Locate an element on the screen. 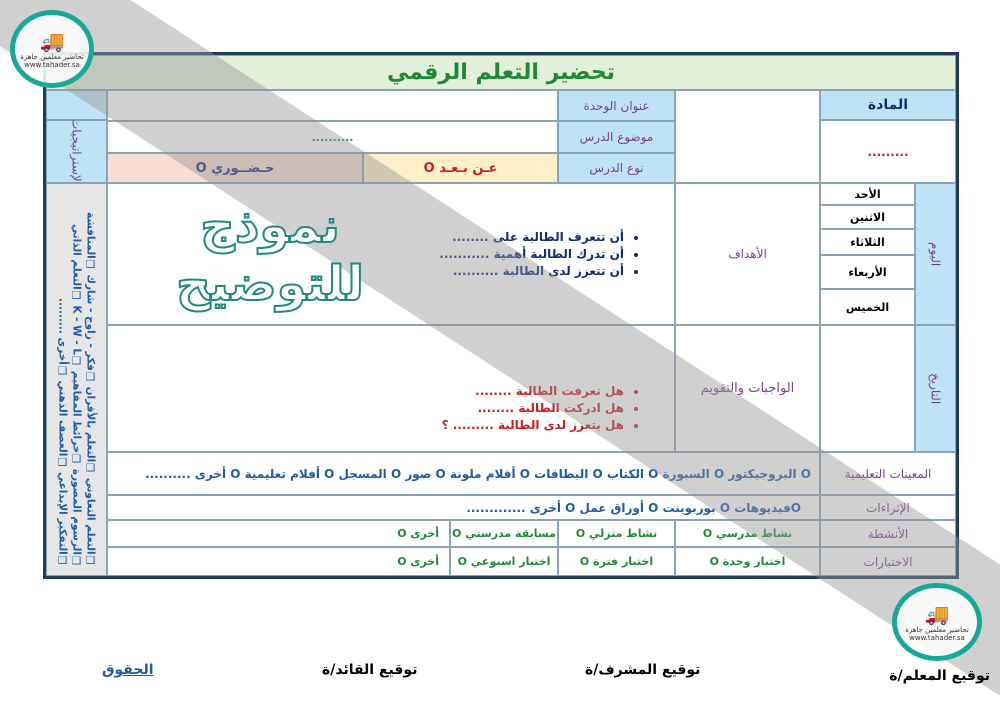  day-sunday: الأحد is located at coordinates (867, 194).